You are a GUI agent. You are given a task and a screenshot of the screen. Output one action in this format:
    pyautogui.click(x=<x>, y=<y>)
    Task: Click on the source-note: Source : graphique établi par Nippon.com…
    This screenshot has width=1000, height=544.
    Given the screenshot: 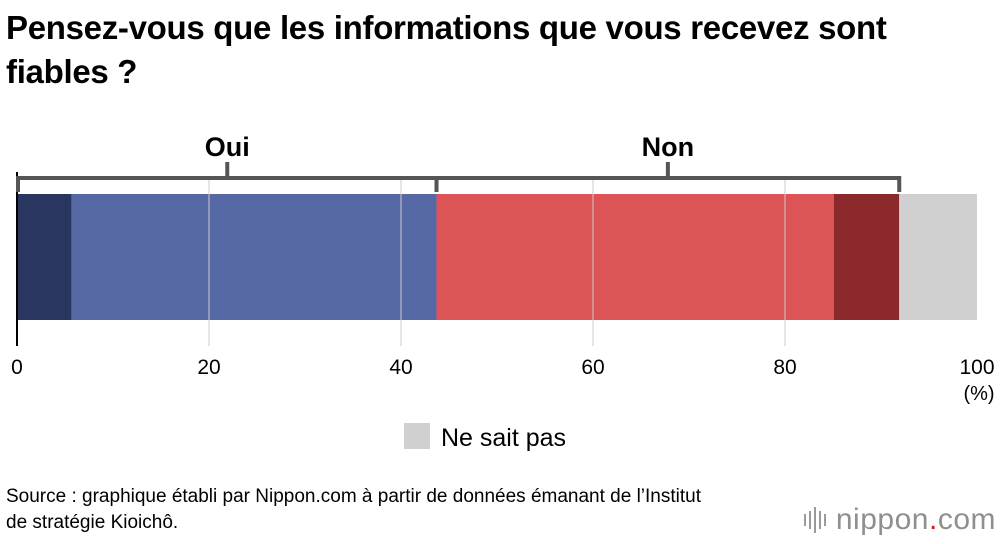 What is the action you would take?
    pyautogui.click(x=353, y=509)
    